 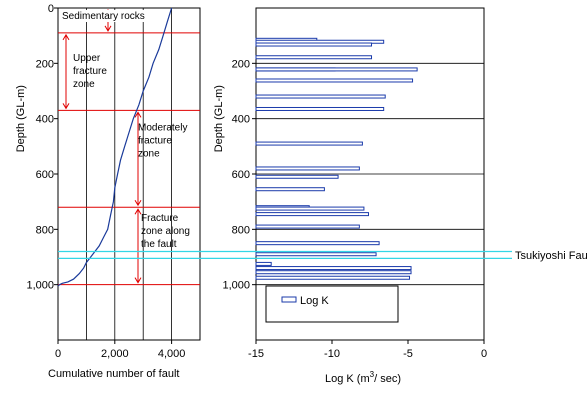 What do you see at coordinates (113, 374) in the screenshot?
I see `x-axis-label: Cumulative number of fault` at bounding box center [113, 374].